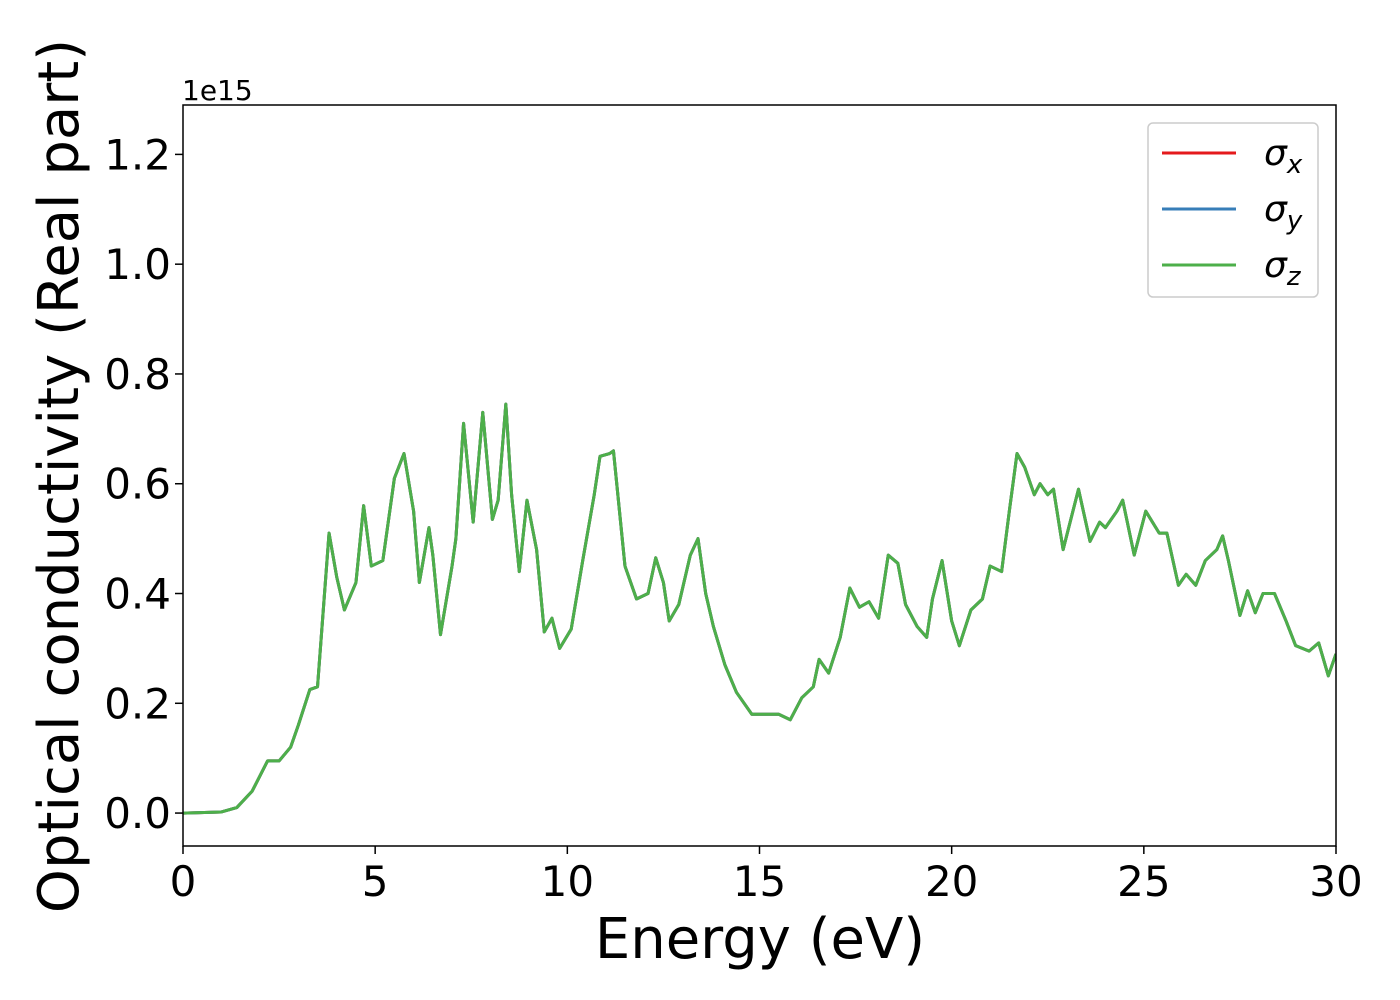 The image size is (1400, 1000). What do you see at coordinates (1143, 881) in the screenshot?
I see `x-tick-label: 25` at bounding box center [1143, 881].